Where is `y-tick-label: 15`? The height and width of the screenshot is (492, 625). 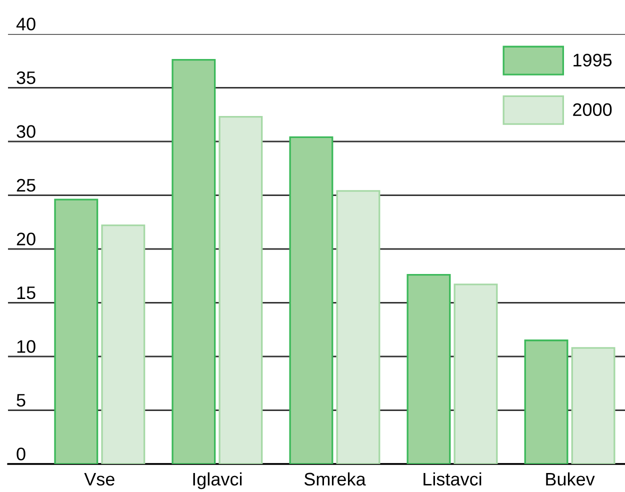
y-tick-label: 15 is located at coordinates (26, 293).